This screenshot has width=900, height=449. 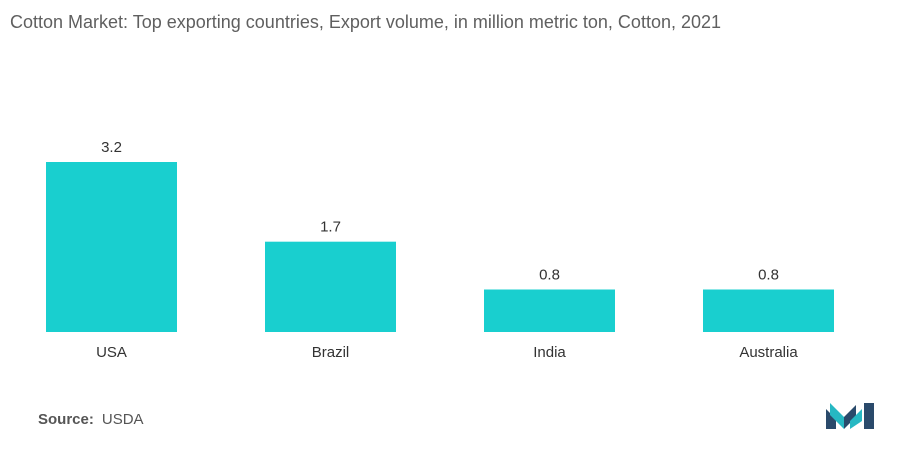 What do you see at coordinates (549, 310) in the screenshot?
I see `bar-india` at bounding box center [549, 310].